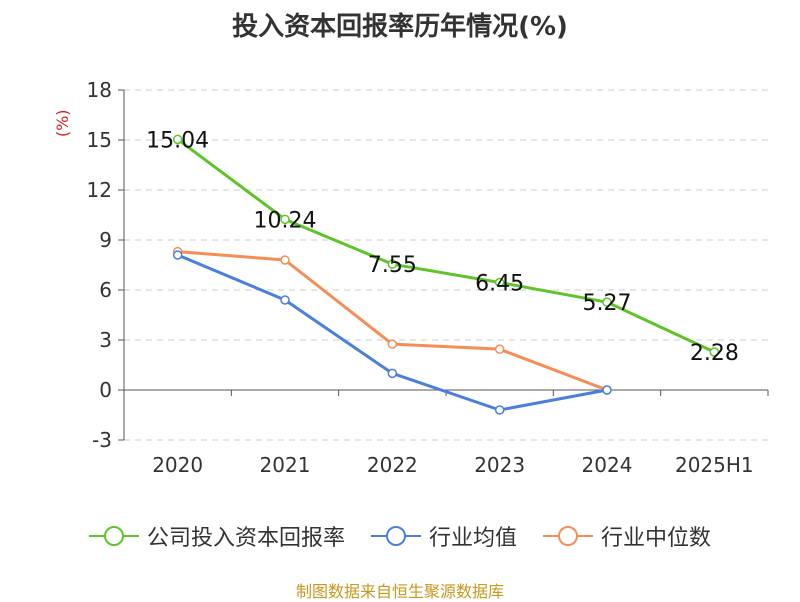 This screenshot has height=602, width=800. I want to click on x-tick-label: 2023, so click(499, 465).